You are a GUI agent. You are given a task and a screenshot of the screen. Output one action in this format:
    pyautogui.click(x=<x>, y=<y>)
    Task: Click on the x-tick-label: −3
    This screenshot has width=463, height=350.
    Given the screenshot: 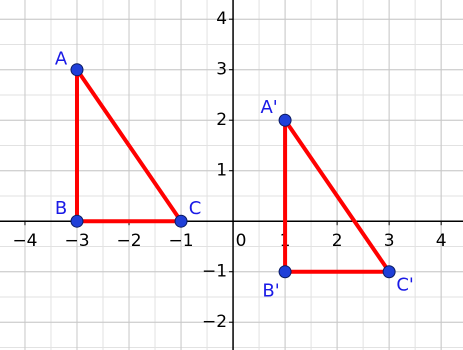 What is the action you would take?
    pyautogui.click(x=76, y=241)
    